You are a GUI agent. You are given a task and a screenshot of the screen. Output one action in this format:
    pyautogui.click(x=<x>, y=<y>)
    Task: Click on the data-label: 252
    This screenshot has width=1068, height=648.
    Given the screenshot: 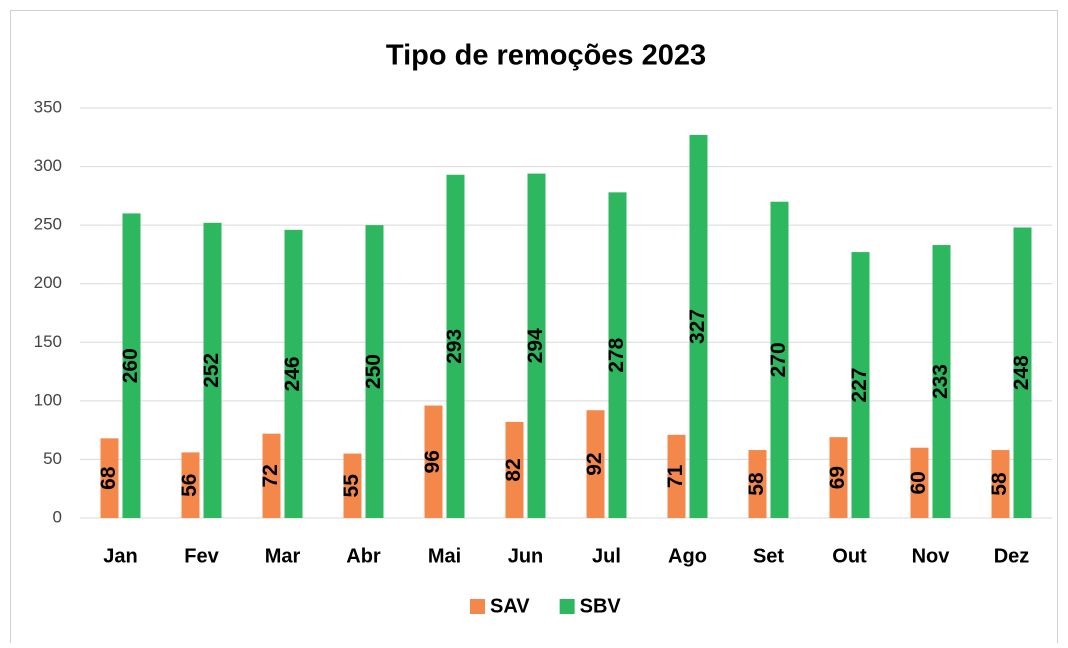 What is the action you would take?
    pyautogui.click(x=211, y=370)
    